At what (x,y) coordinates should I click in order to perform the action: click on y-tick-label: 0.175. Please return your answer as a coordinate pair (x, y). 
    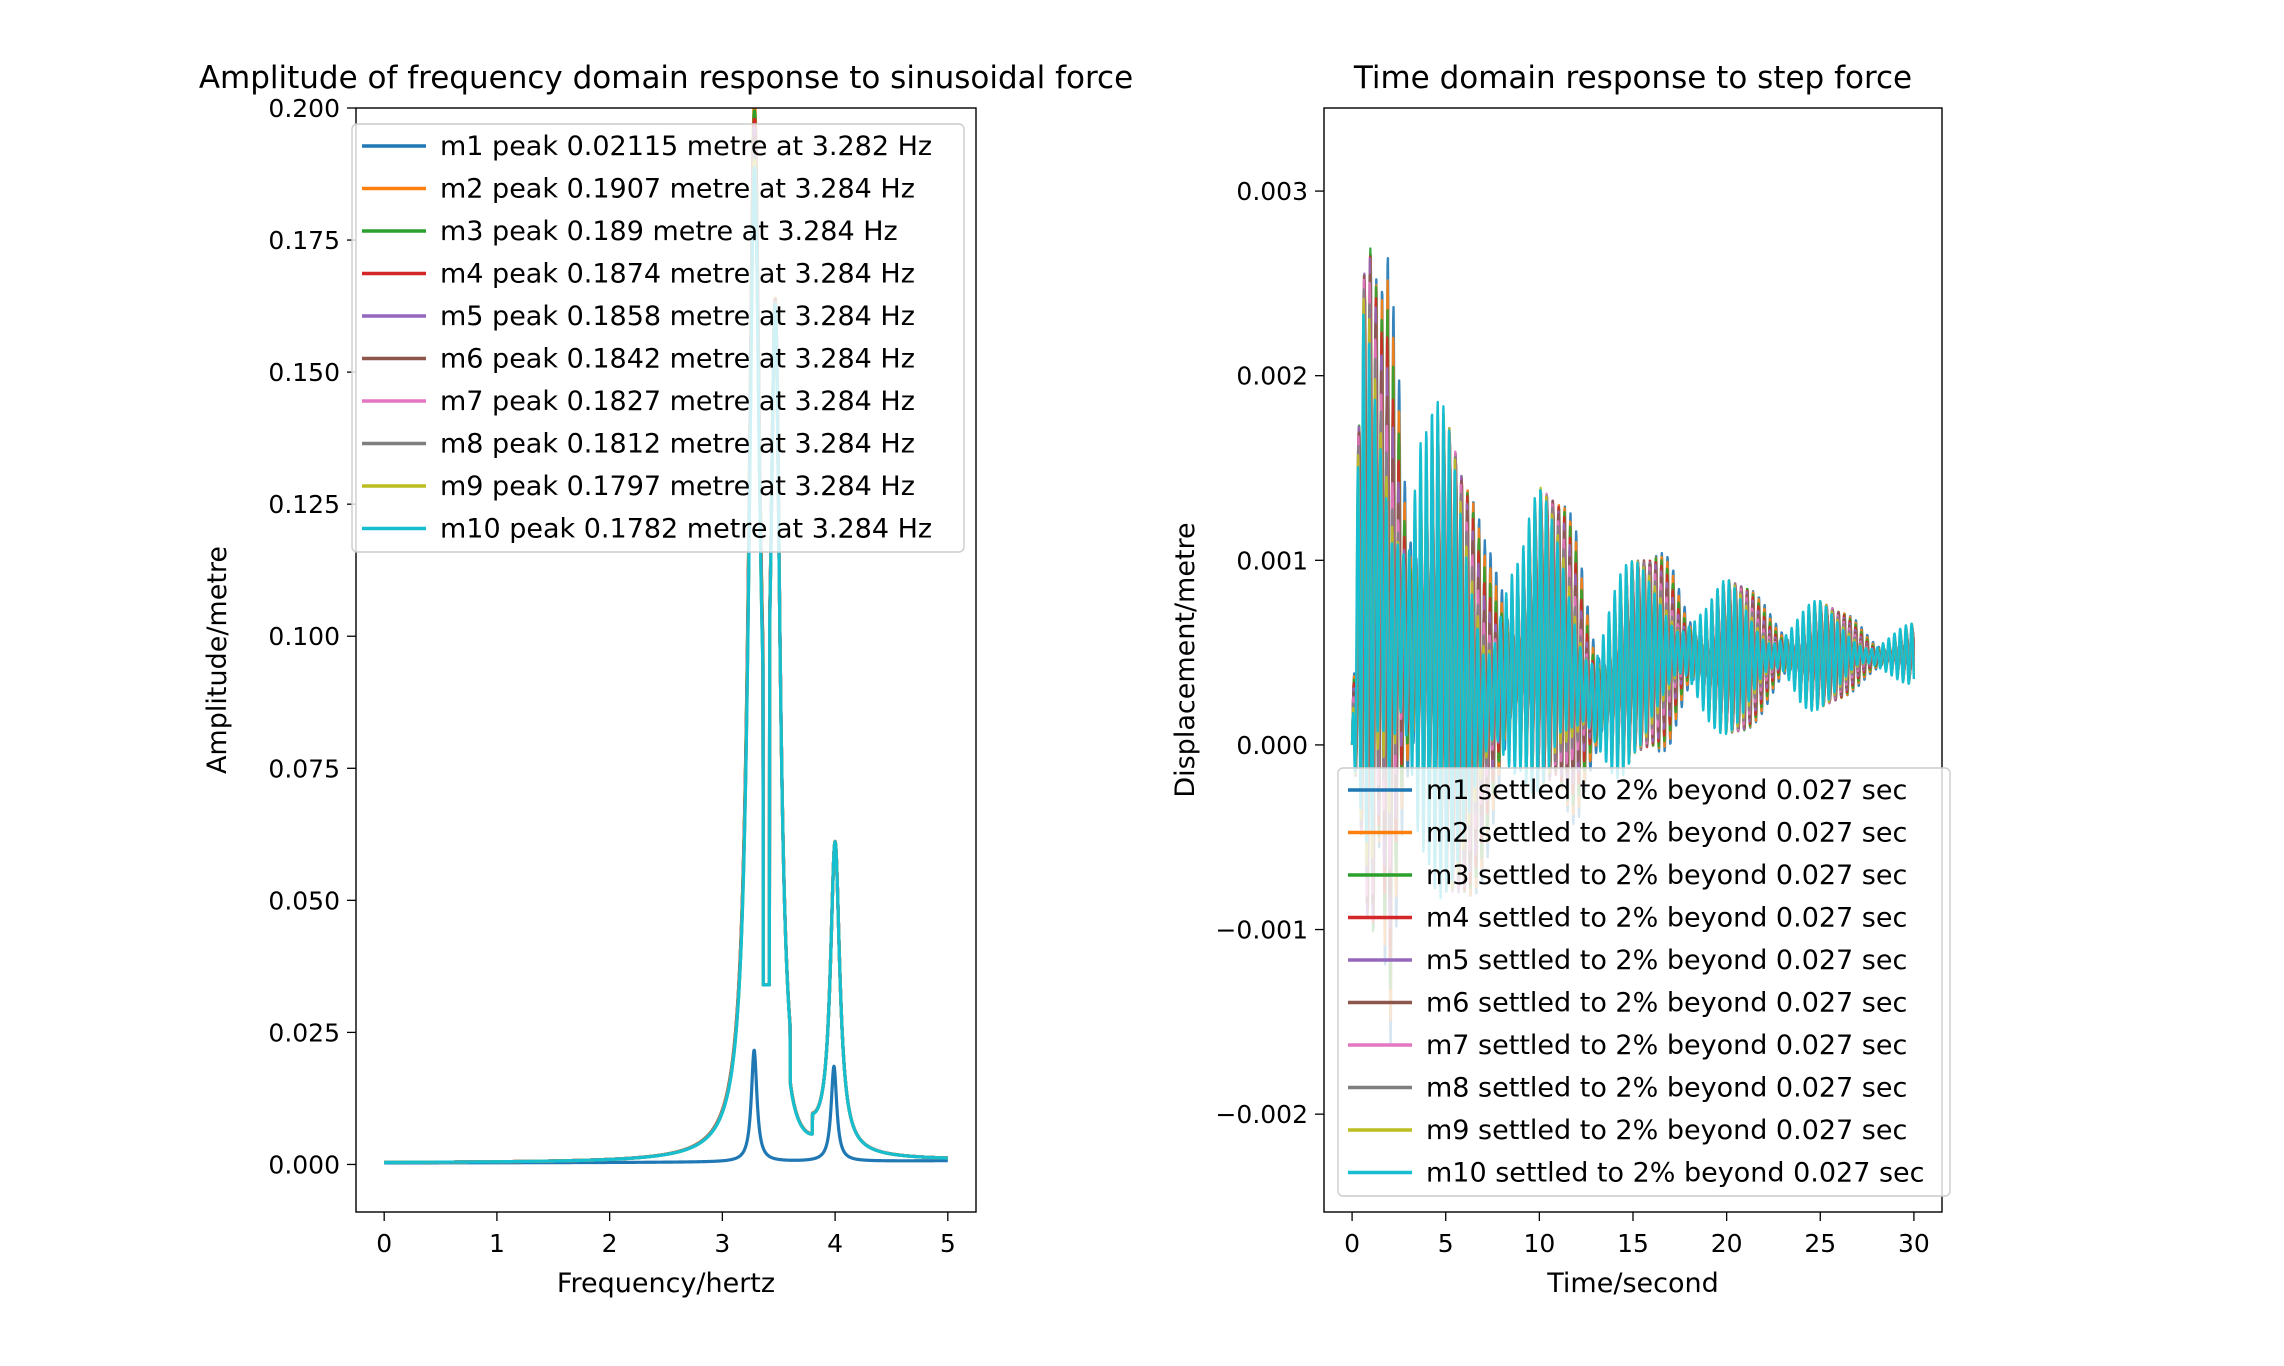
    Looking at the image, I should click on (304, 240).